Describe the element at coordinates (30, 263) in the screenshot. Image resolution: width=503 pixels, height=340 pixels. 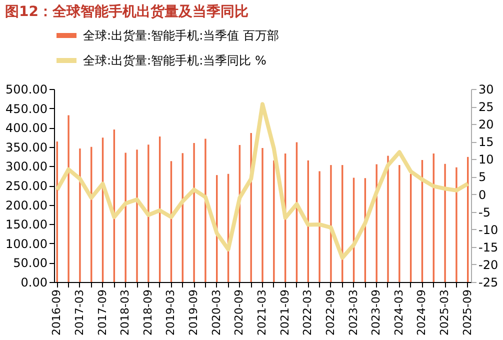
I see `y-tick-label: 50.00` at that location.